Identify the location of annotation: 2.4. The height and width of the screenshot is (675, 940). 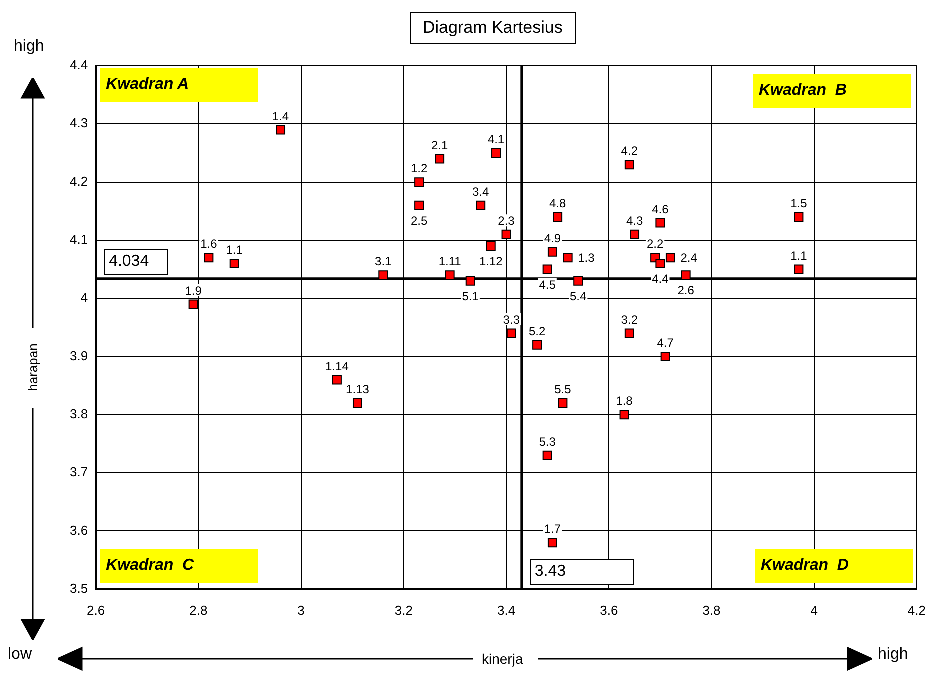
(689, 258).